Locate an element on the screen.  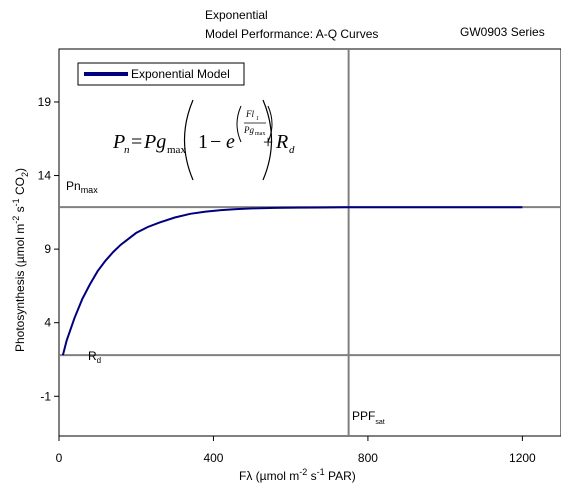
ppf-sat-annotation: PPFsat is located at coordinates (368, 417).